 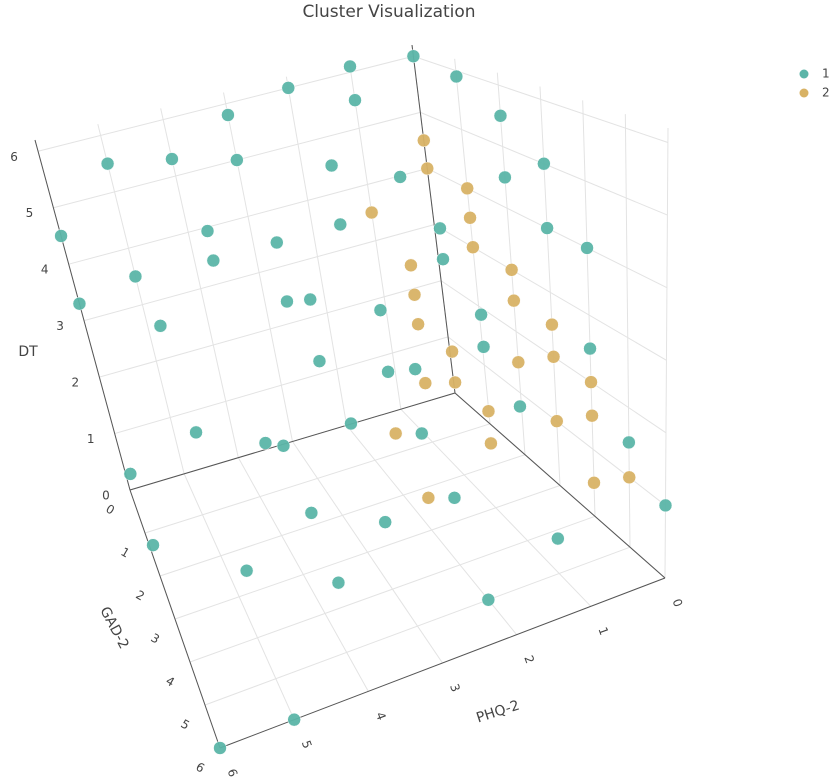 I want to click on x-tick-label: 4, so click(x=381, y=716).